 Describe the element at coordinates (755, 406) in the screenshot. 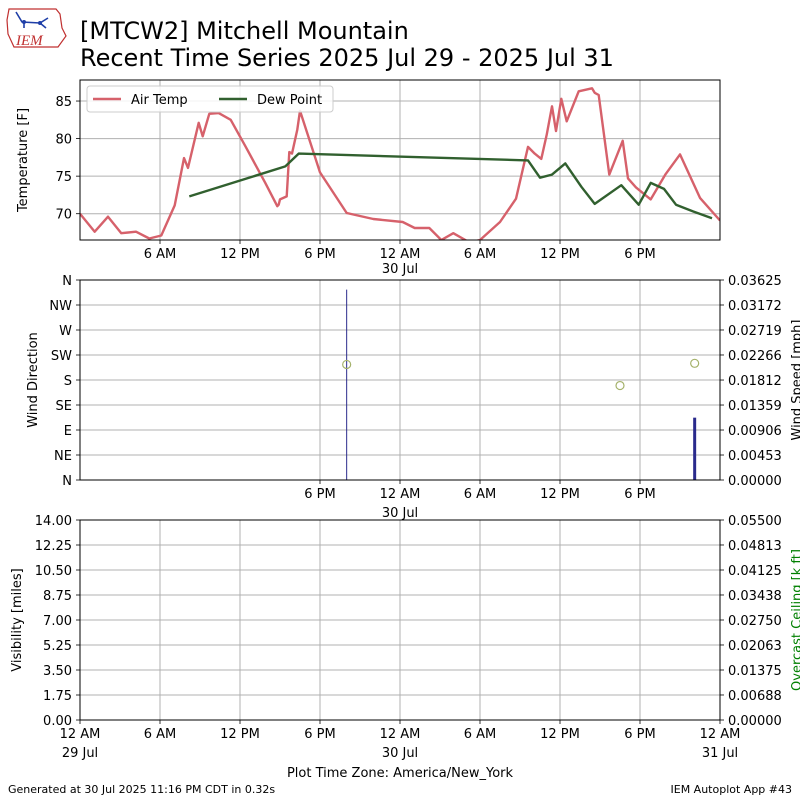

I see `y2-tick-label: 0.01359` at that location.